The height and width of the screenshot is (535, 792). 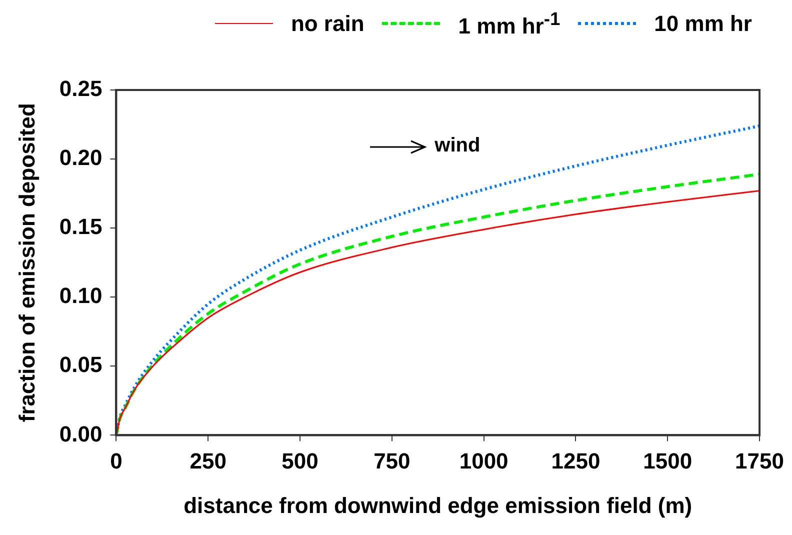 I want to click on legend-label: no rain, so click(x=327, y=23).